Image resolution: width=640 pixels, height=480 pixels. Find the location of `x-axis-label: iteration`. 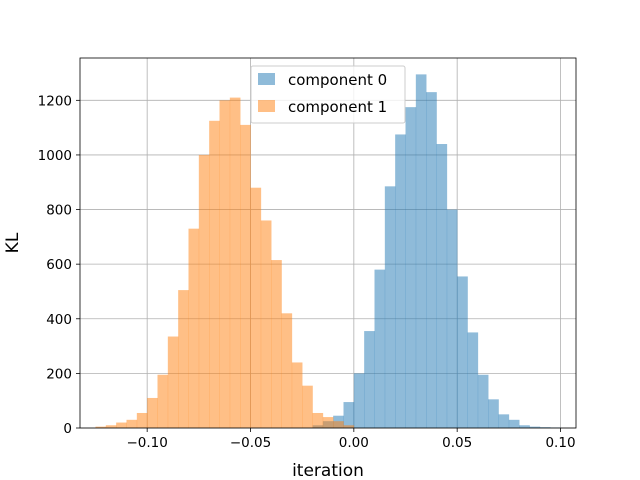

x-axis-label: iteration is located at coordinates (328, 470).